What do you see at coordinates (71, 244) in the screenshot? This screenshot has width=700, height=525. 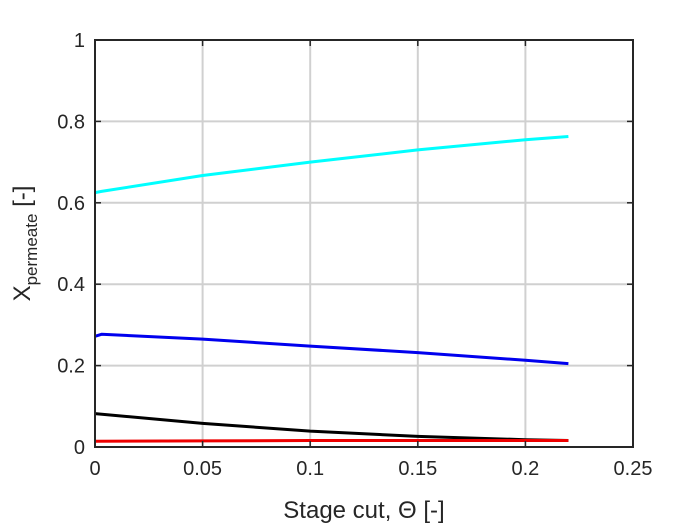 I see `y-tick-labels: 0 0.2 0.4 0.6 0.8 1` at bounding box center [71, 244].